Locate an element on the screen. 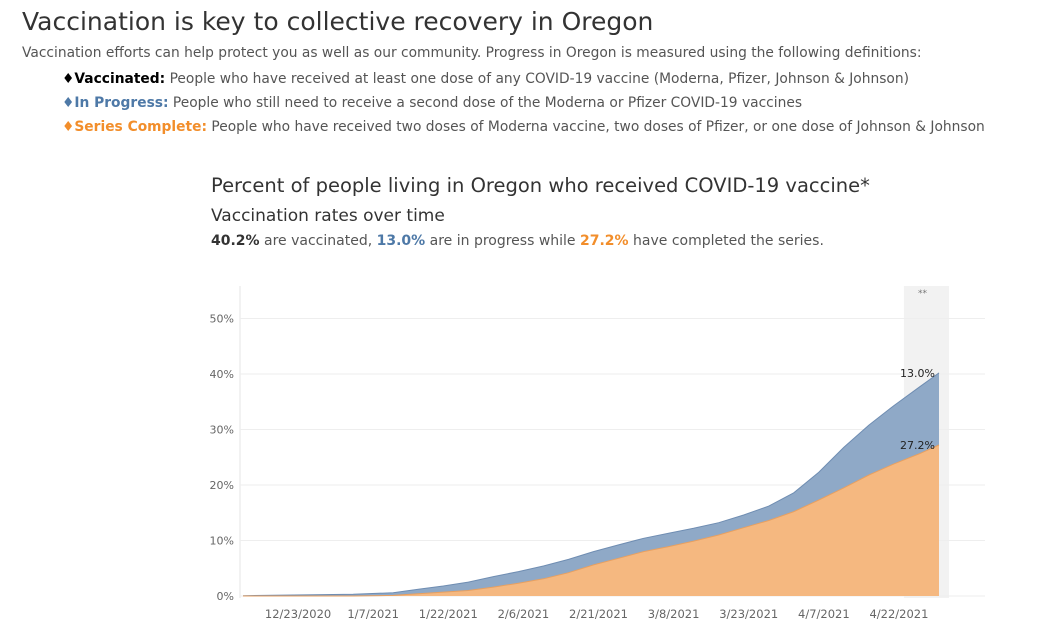 The width and height of the screenshot is (1054, 635). y-tick-label: 10% is located at coordinates (222, 541).